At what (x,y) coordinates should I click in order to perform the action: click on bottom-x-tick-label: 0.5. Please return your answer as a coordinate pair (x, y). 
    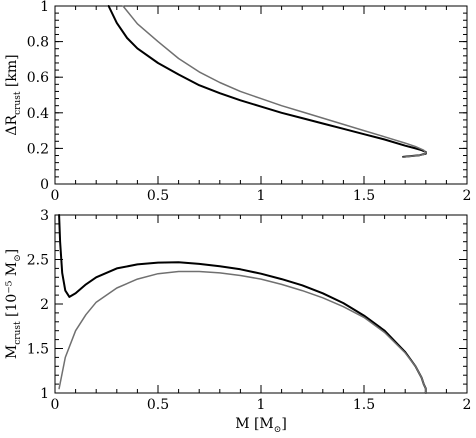
    Looking at the image, I should click on (158, 405).